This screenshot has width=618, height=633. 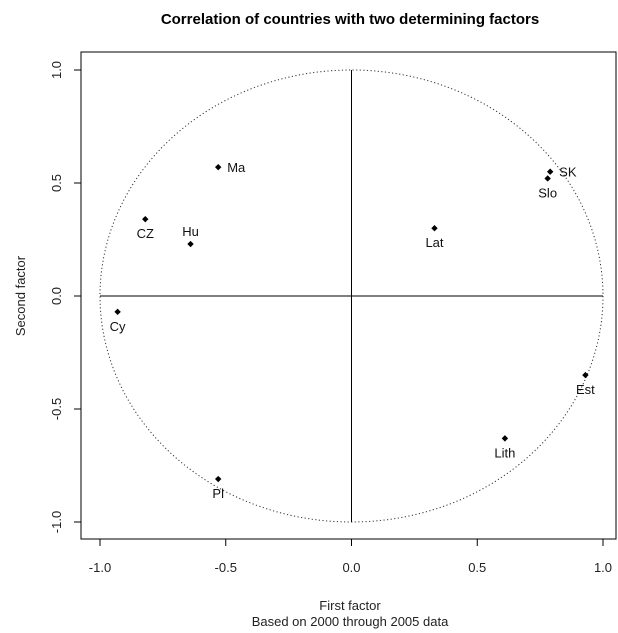 I want to click on y-tick-label: 1.0, so click(x=56, y=70).